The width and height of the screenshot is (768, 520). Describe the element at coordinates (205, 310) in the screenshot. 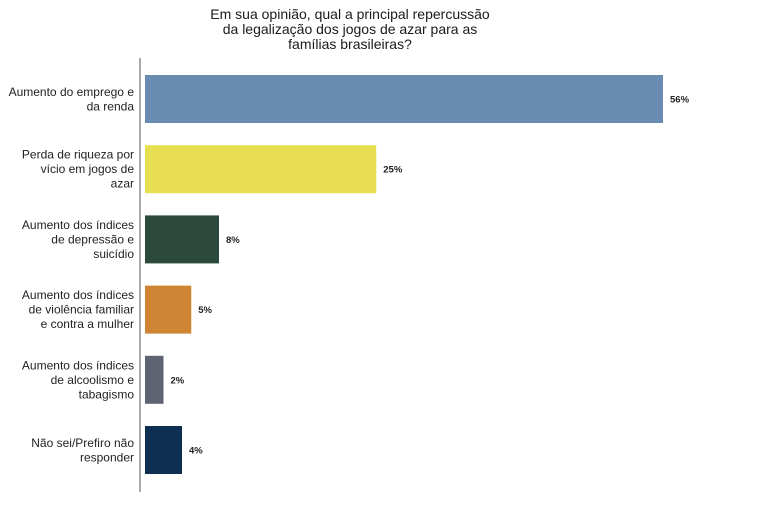

I see `value-label-3: 5%` at that location.